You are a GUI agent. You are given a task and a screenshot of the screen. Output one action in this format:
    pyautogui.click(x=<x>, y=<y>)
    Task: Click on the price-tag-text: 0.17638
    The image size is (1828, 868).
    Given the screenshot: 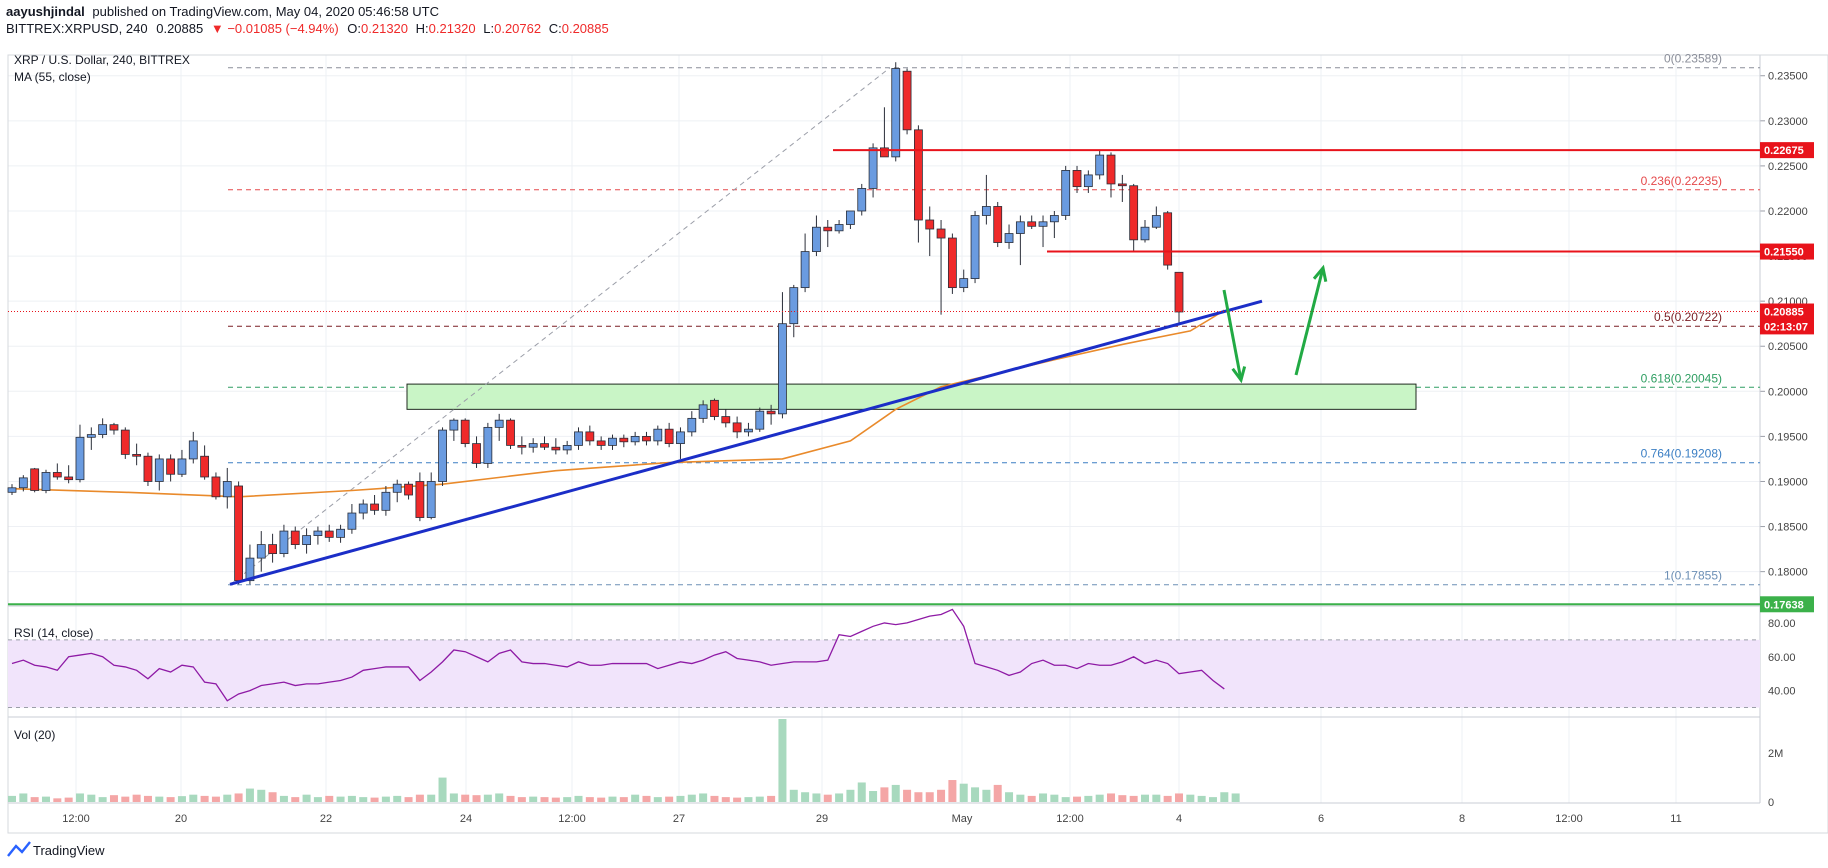 What is the action you would take?
    pyautogui.click(x=1784, y=605)
    